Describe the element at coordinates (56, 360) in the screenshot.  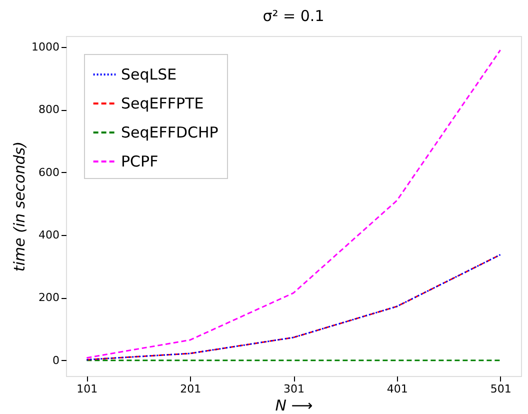
I see `y-tick-label: 0` at that location.